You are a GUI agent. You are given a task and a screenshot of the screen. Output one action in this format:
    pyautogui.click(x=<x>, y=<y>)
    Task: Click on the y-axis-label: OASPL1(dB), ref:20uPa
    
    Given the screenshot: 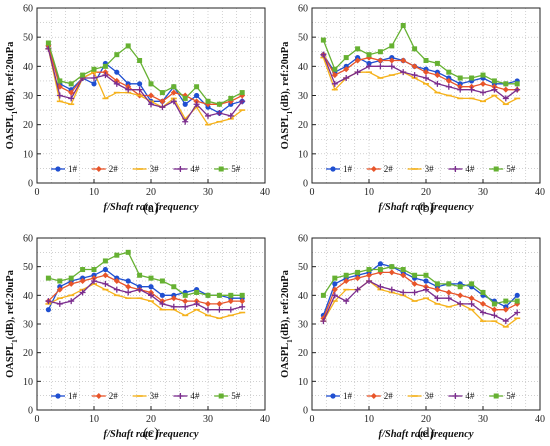 What is the action you would take?
    pyautogui.click(x=287, y=95)
    